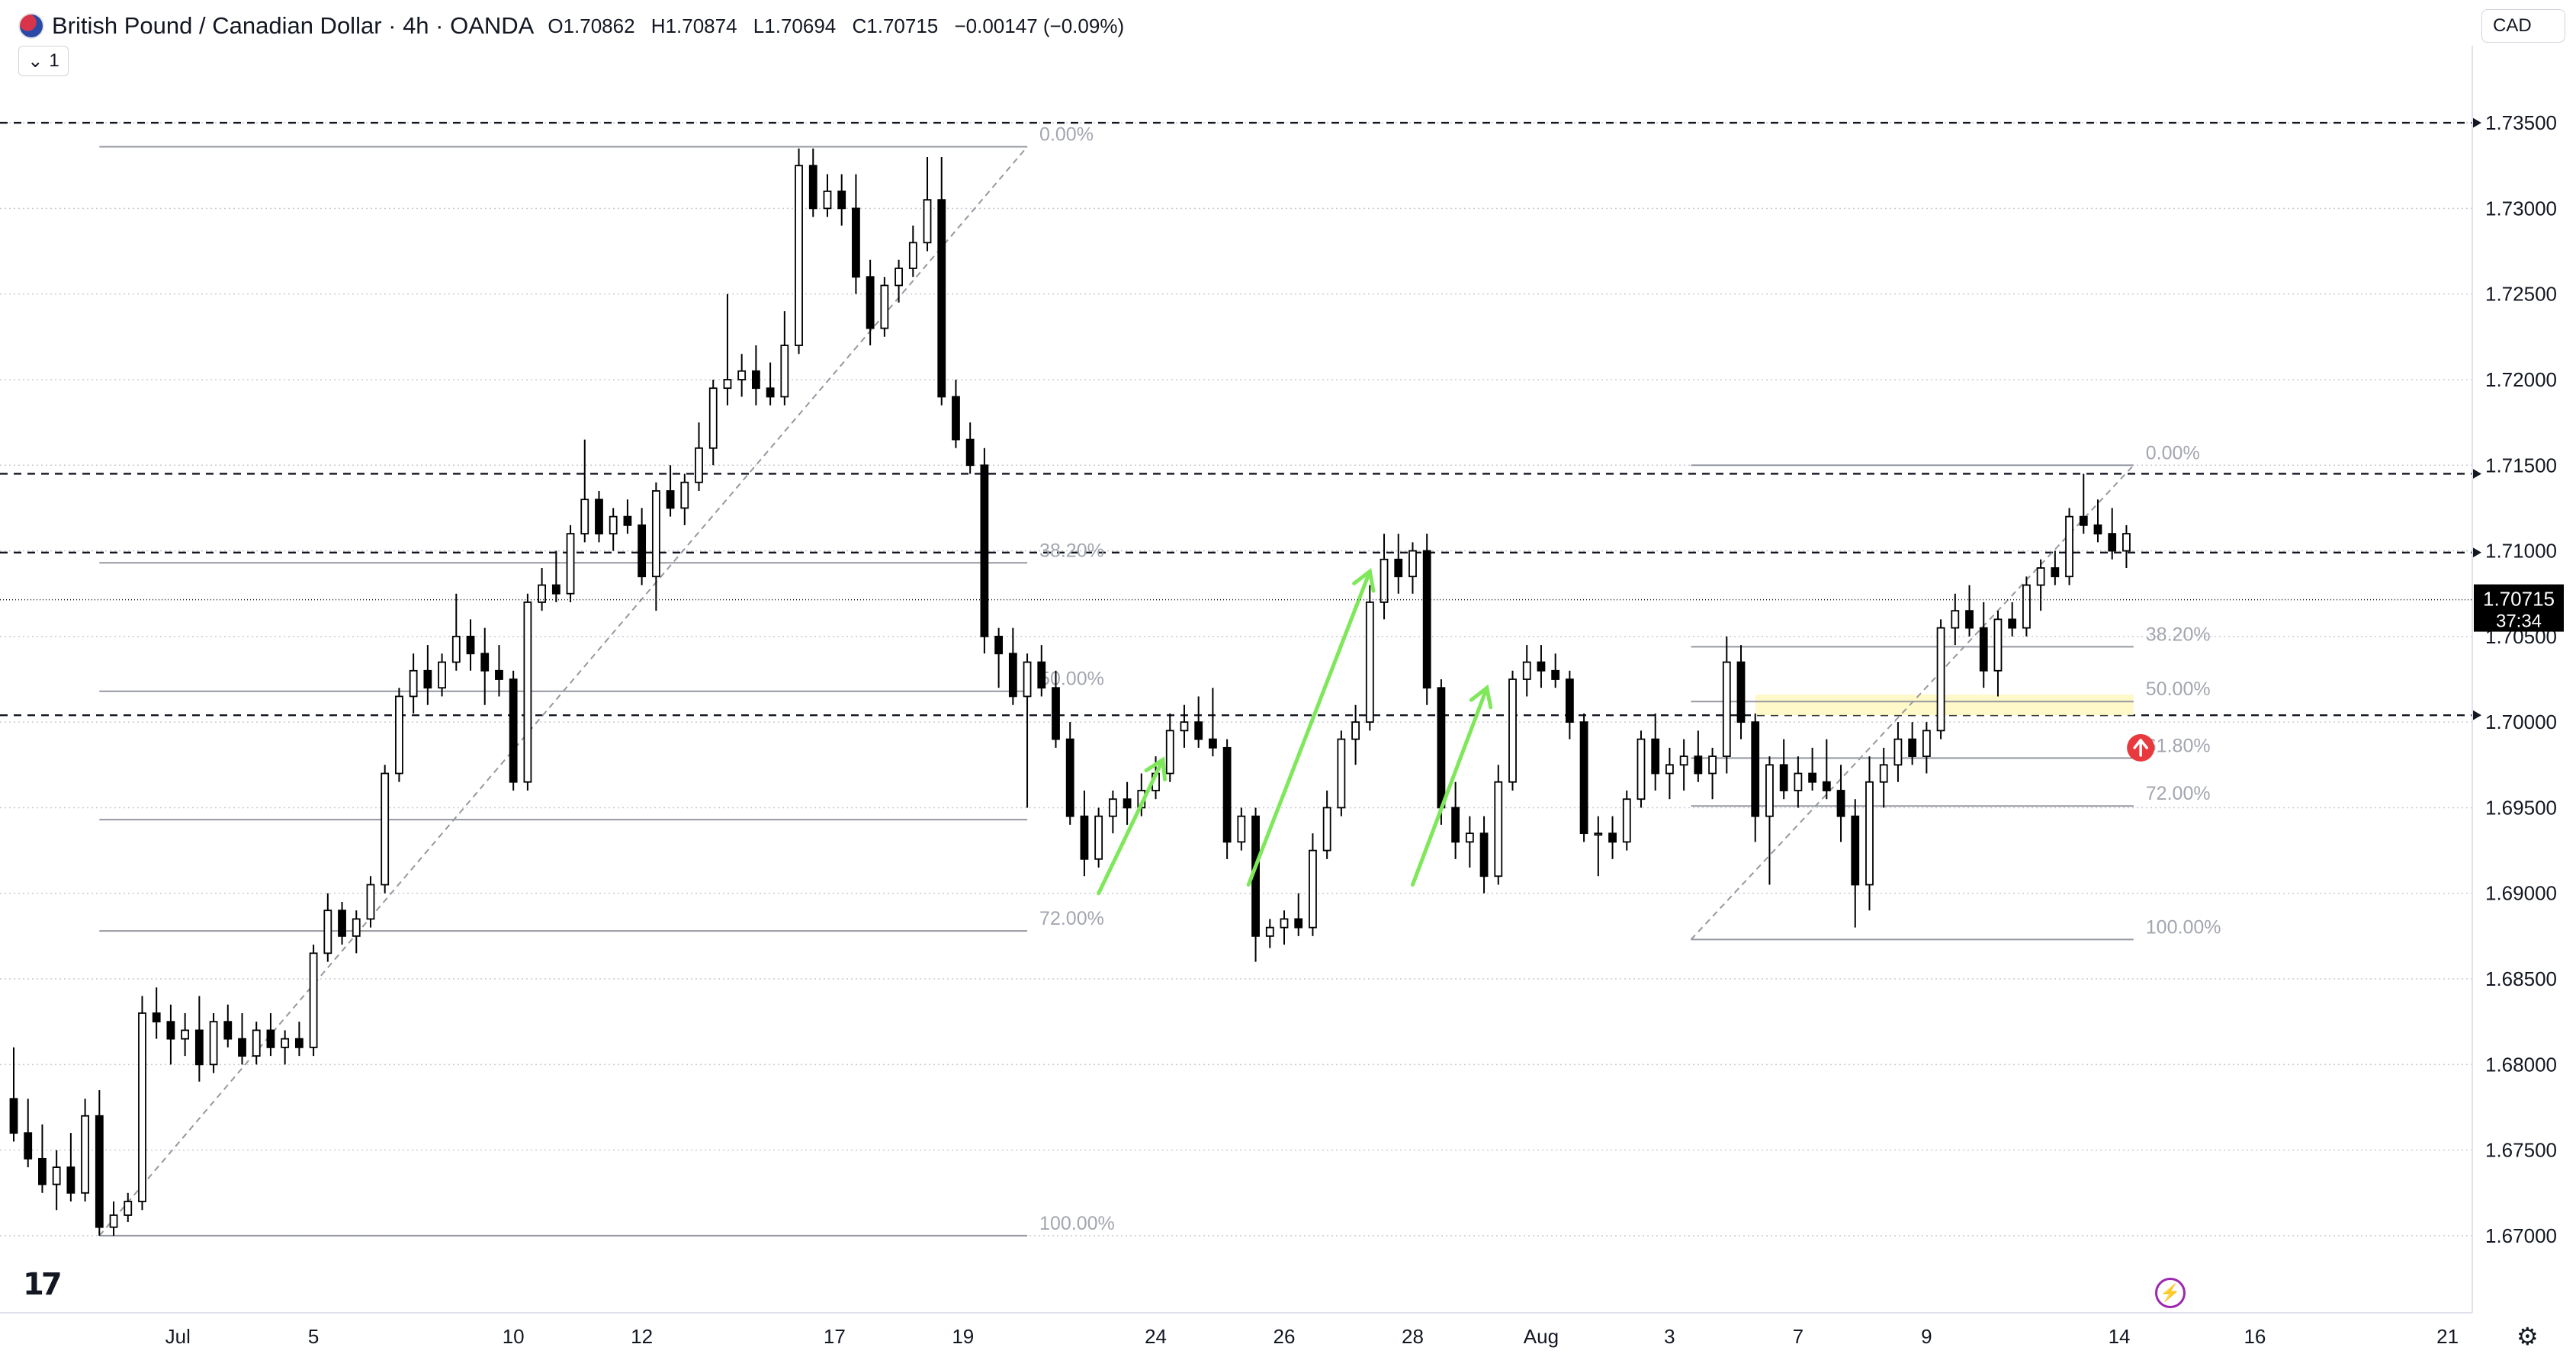  Describe the element at coordinates (43, 1284) in the screenshot. I see `tradingview-logo-icon: 17` at that location.